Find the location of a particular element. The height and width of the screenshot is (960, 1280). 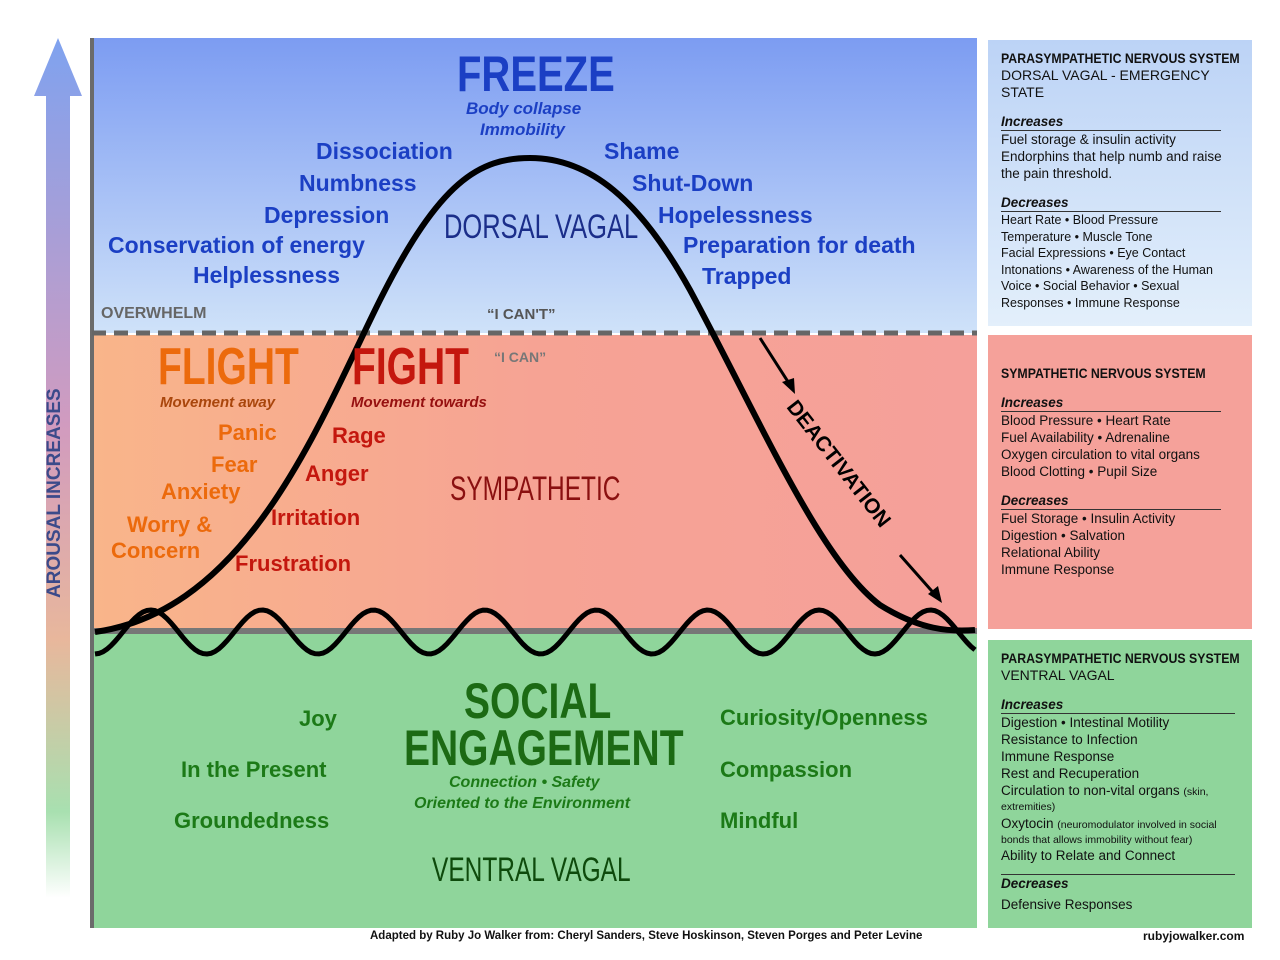

engagement-title: ENGAGEMENT is located at coordinates (544, 748).